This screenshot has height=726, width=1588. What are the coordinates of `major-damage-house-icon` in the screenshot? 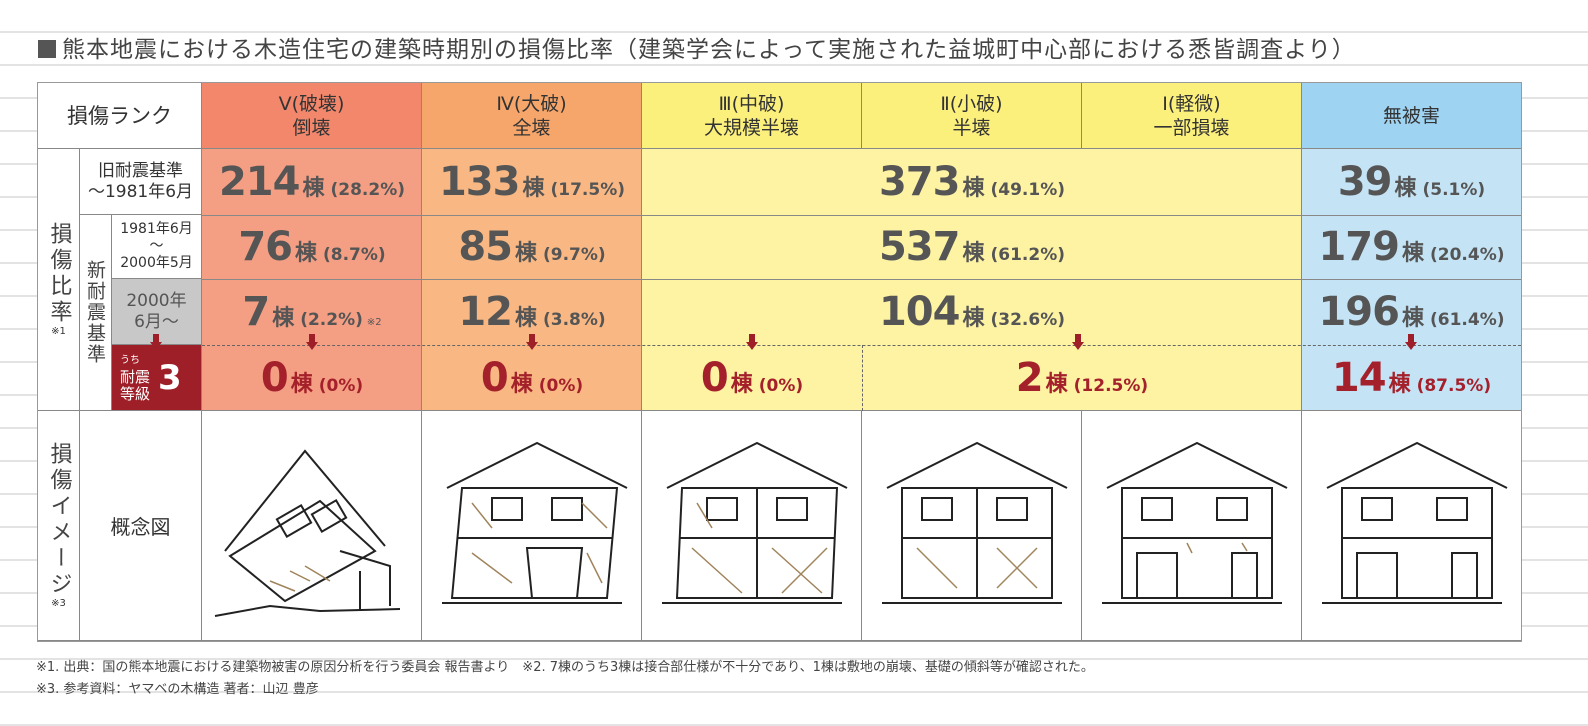 It's located at (755, 522).